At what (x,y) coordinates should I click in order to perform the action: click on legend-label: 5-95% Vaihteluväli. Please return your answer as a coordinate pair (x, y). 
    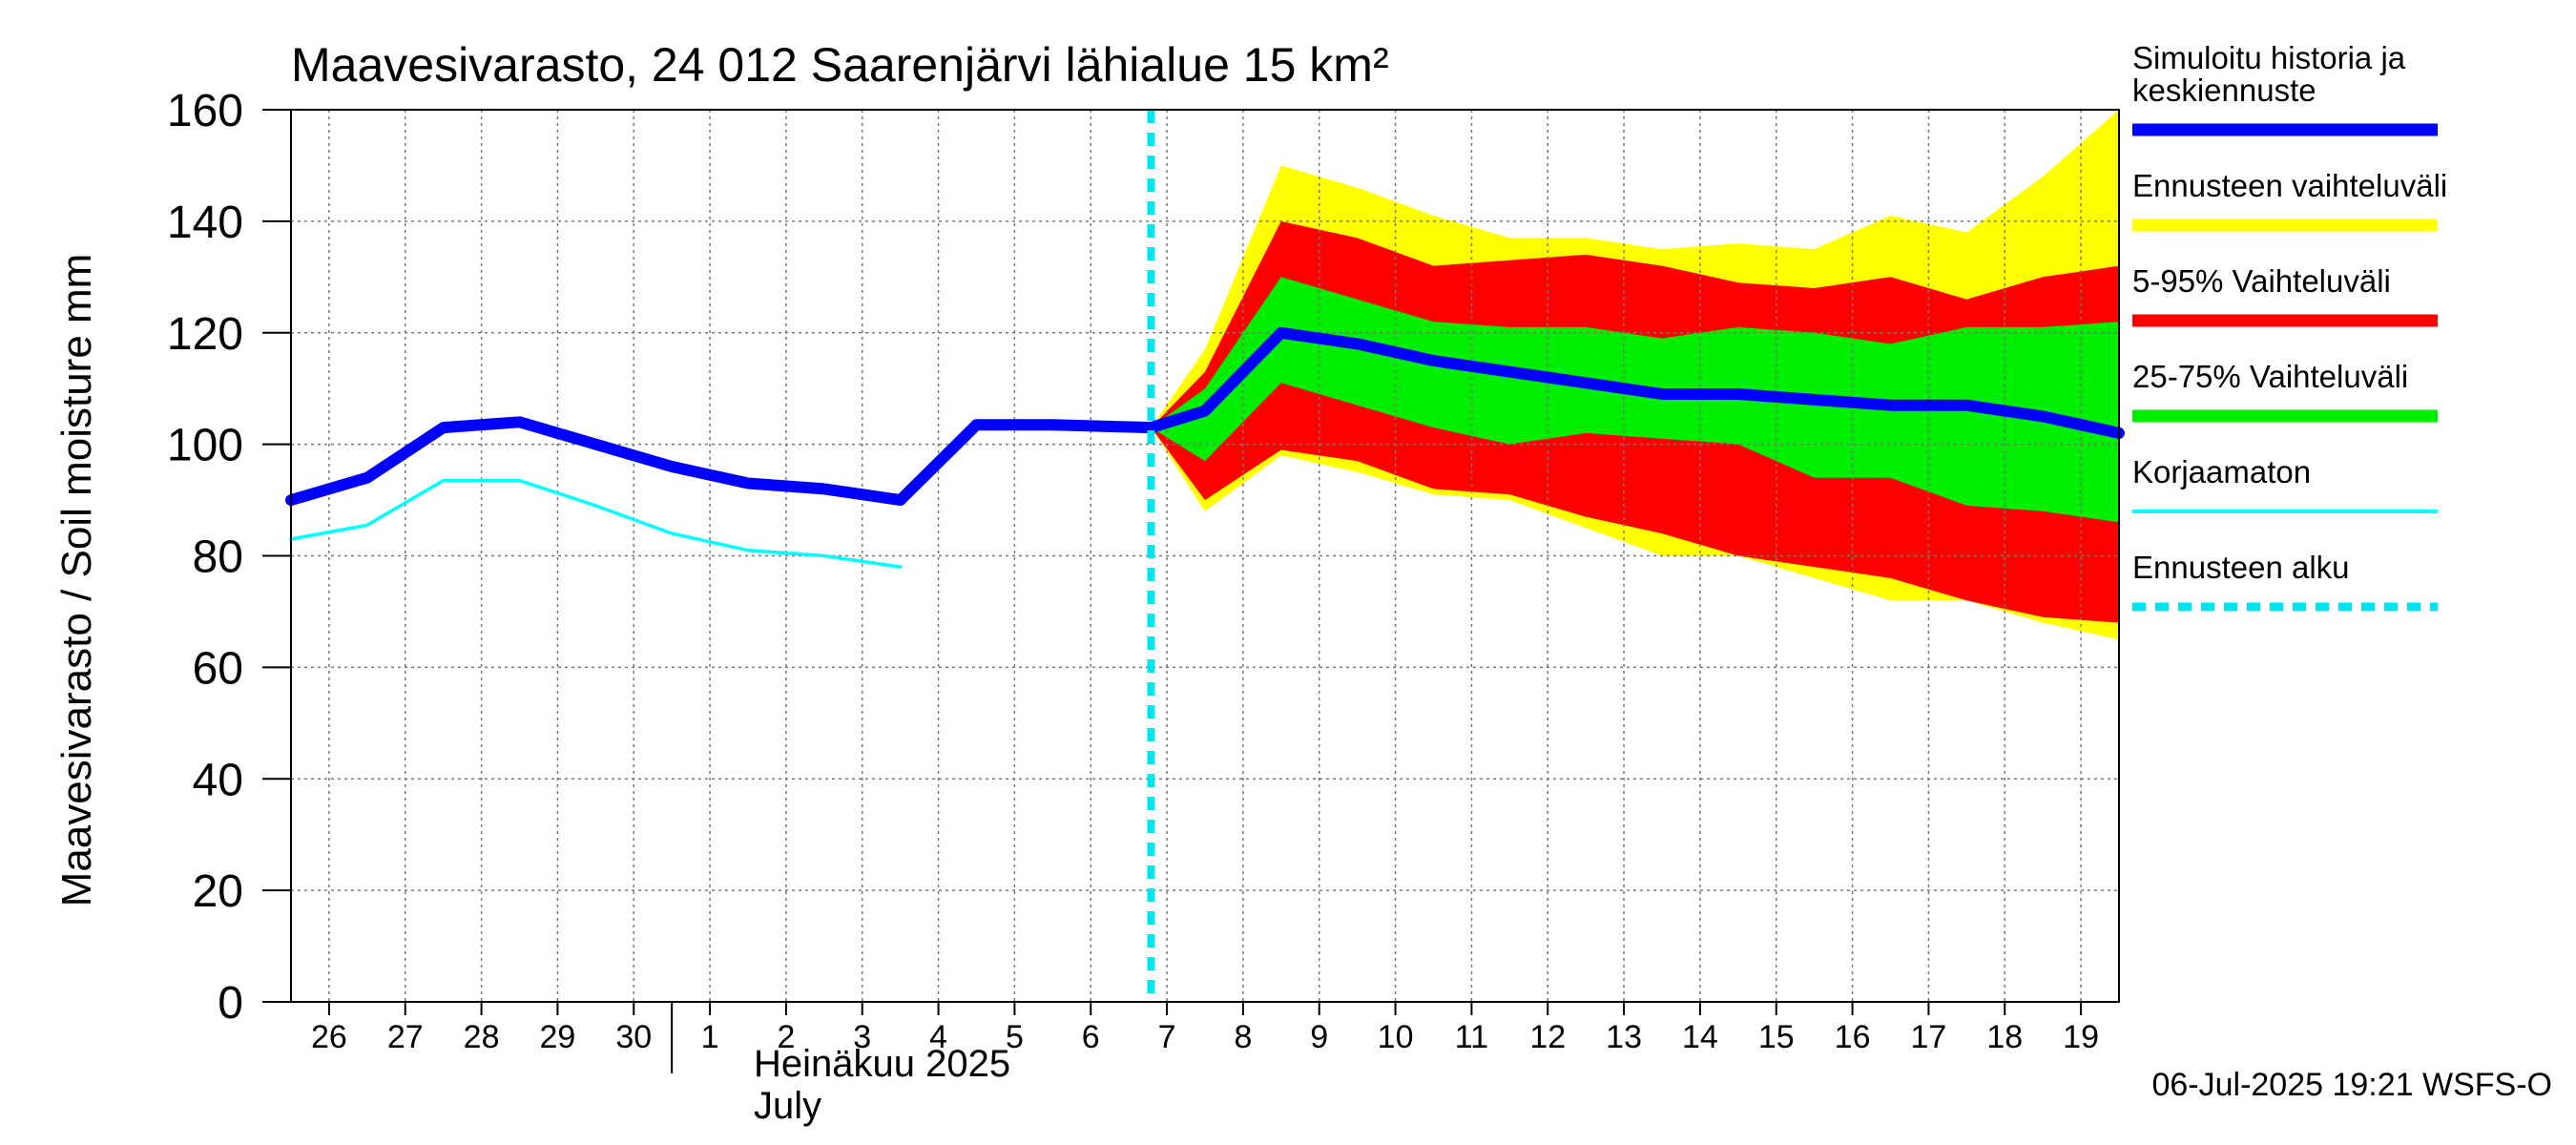
    Looking at the image, I should click on (2261, 281).